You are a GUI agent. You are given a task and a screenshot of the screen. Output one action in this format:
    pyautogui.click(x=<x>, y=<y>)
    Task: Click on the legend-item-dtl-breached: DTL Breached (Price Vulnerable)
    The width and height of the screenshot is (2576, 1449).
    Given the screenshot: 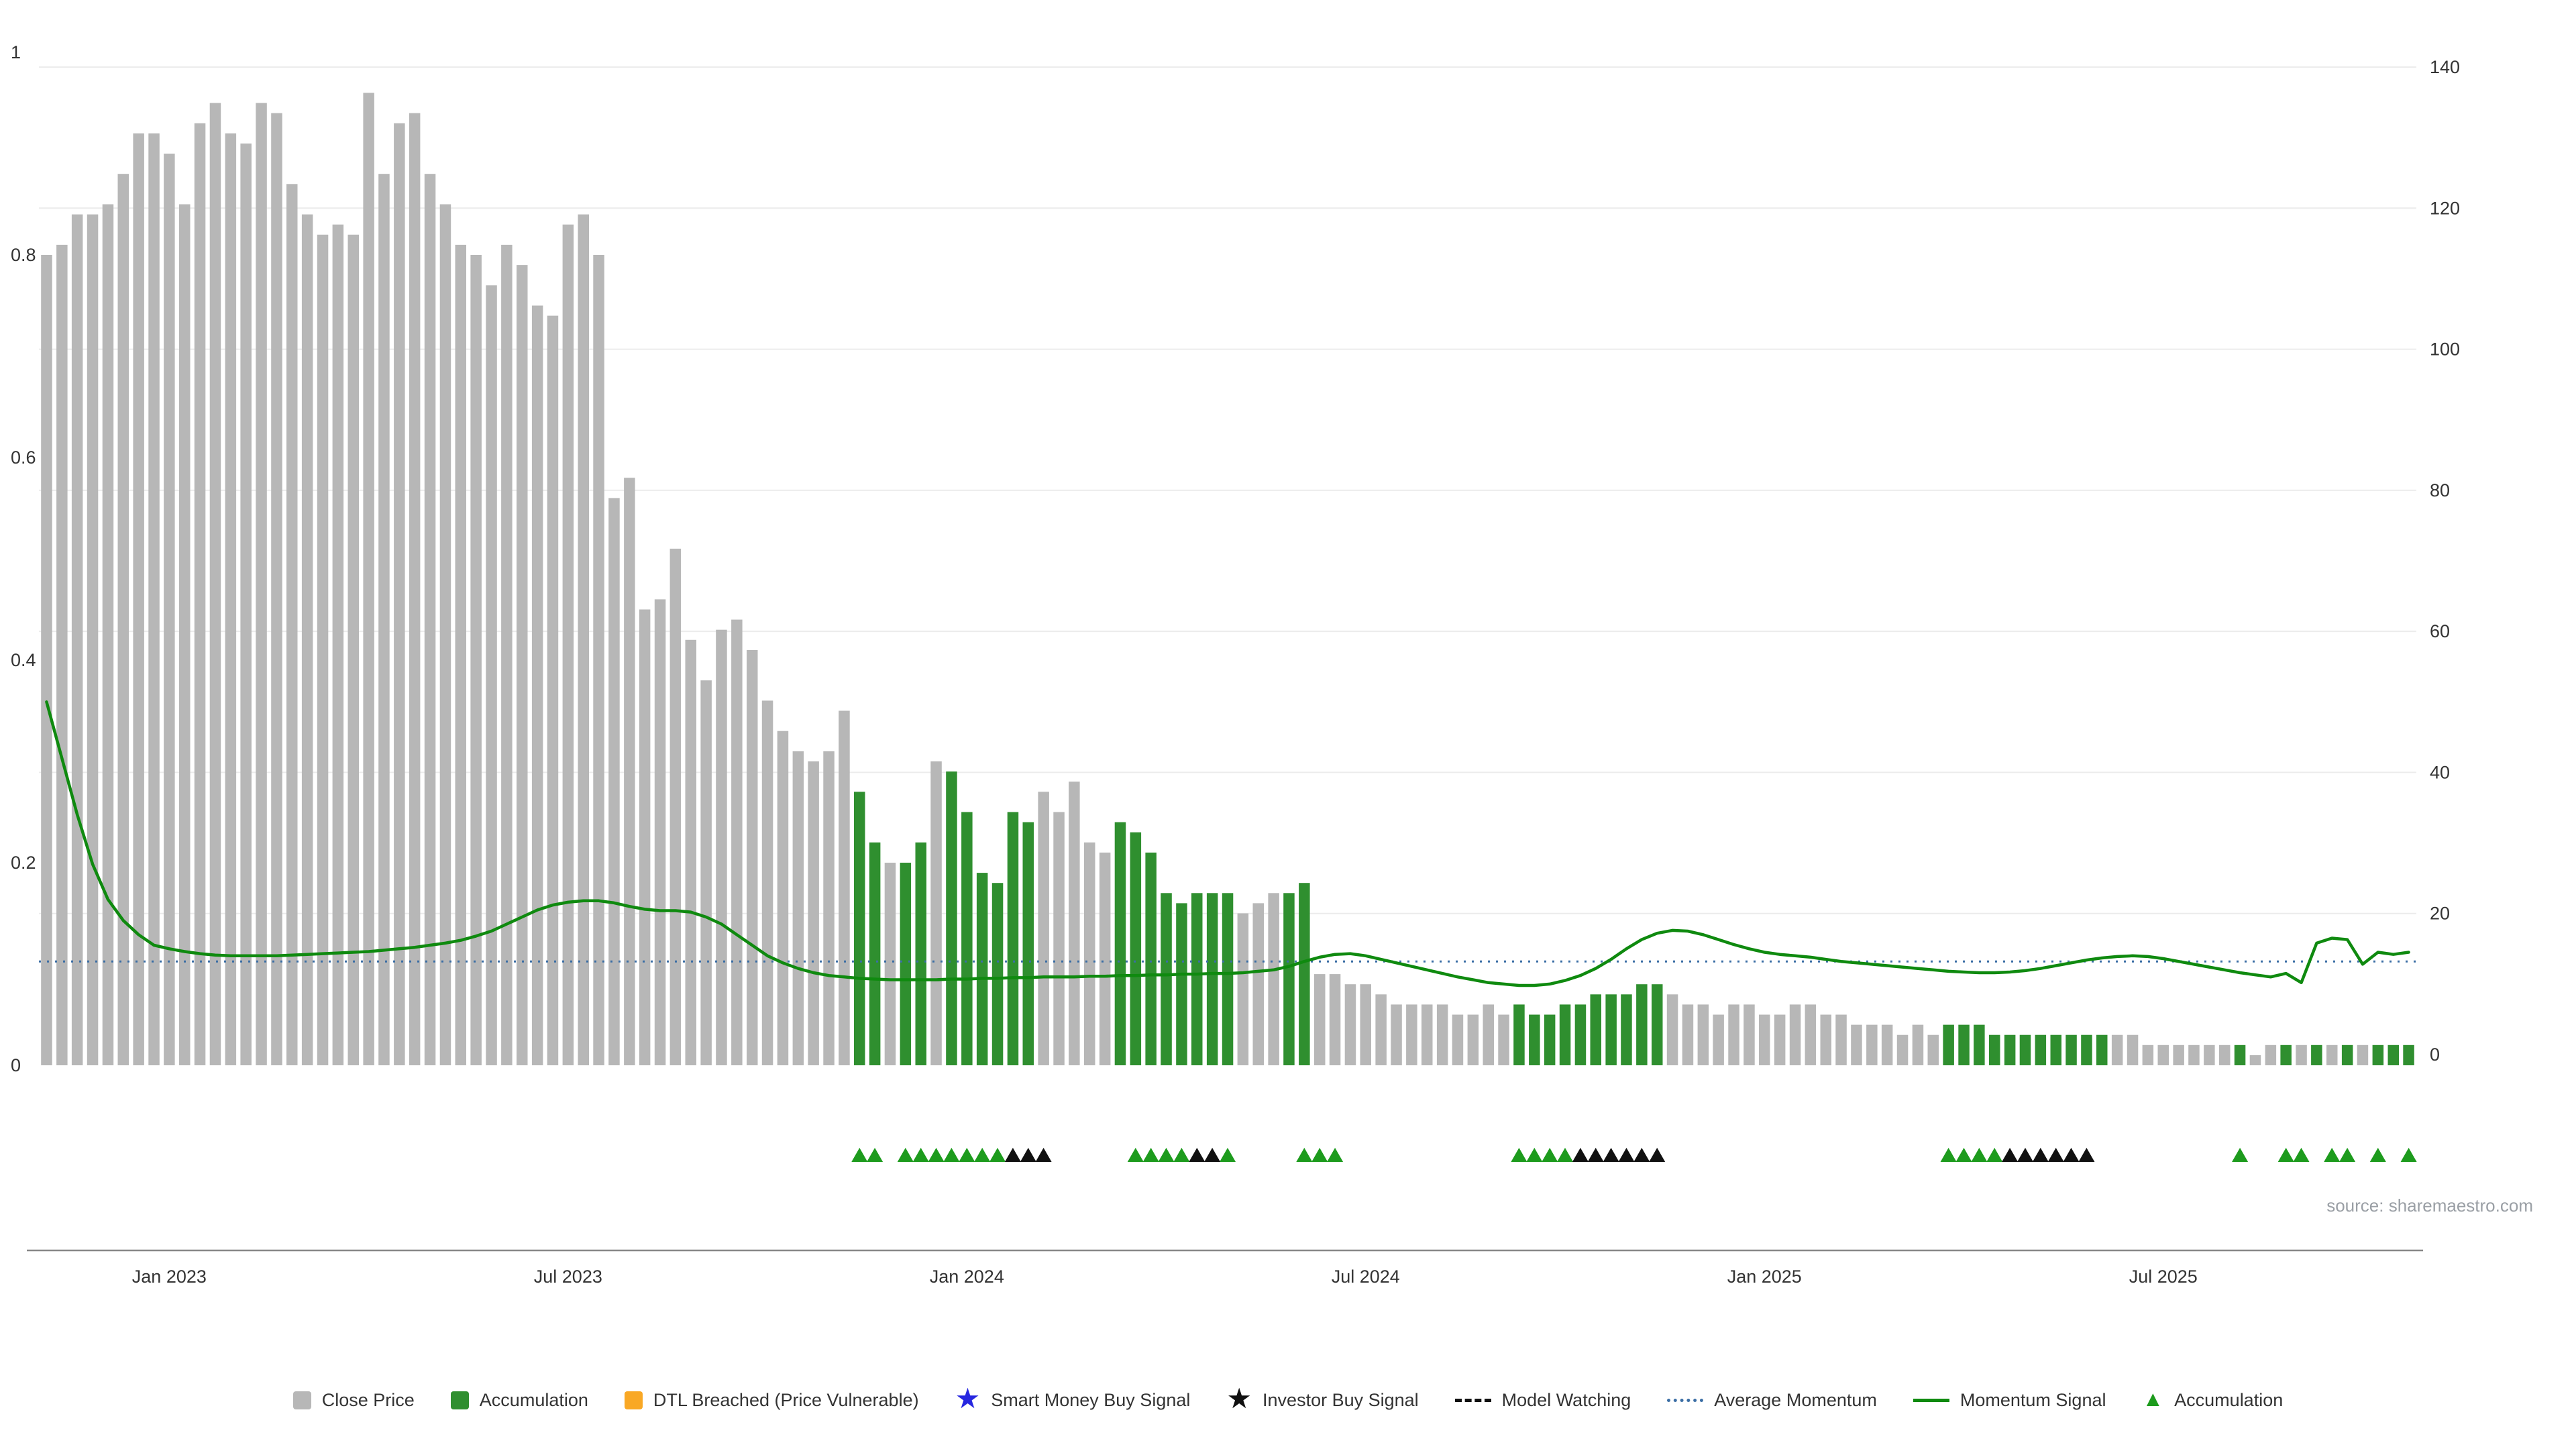 What is the action you would take?
    pyautogui.click(x=771, y=1400)
    